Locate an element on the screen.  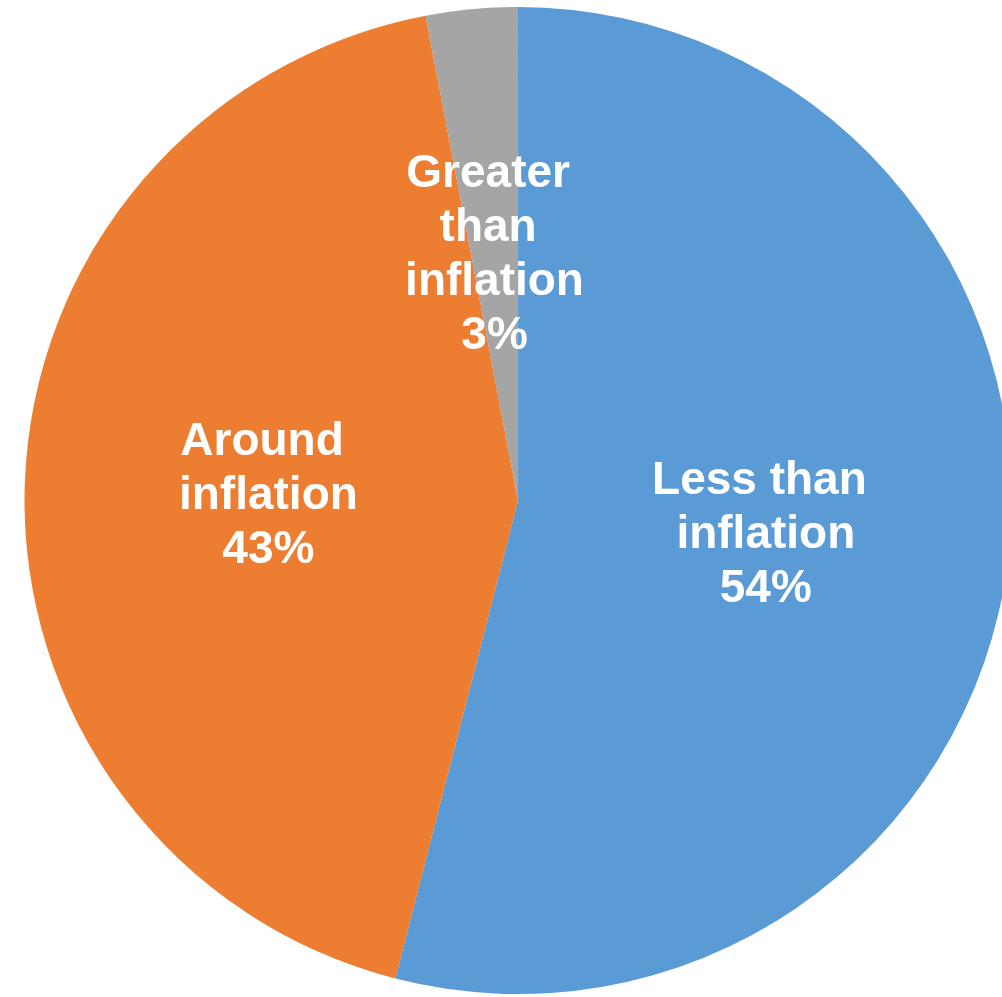
data-label: 3% is located at coordinates (494, 332).